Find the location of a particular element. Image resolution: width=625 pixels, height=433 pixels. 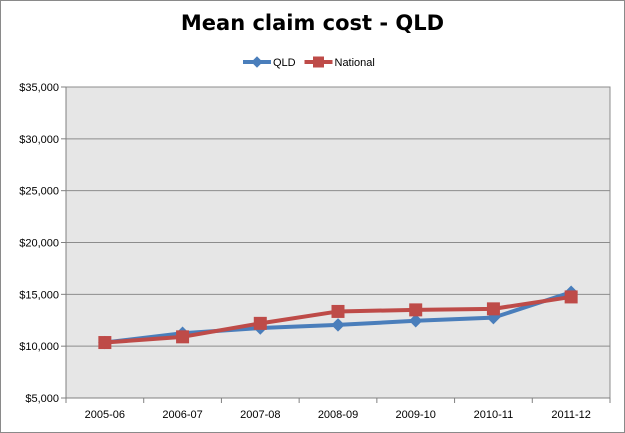

x-tick-label: 2008-09 is located at coordinates (338, 415).